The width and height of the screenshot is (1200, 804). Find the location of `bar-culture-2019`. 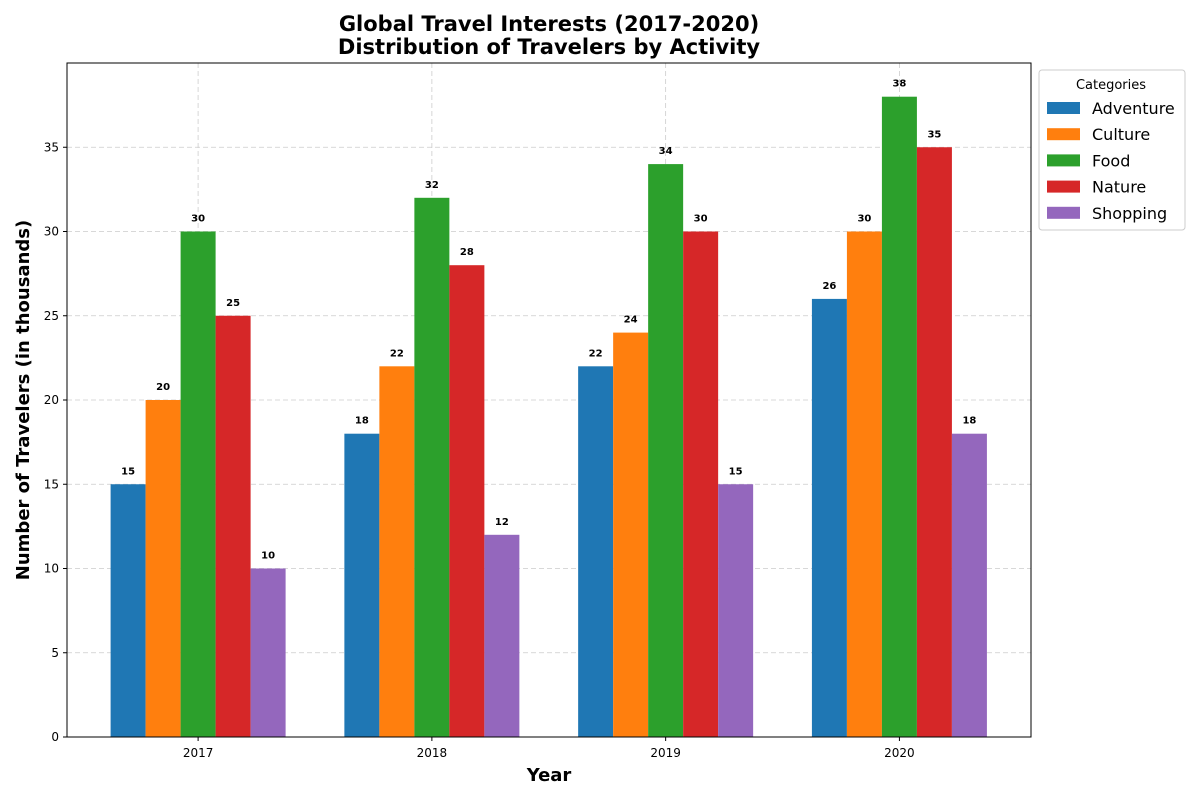

bar-culture-2019 is located at coordinates (631, 534).